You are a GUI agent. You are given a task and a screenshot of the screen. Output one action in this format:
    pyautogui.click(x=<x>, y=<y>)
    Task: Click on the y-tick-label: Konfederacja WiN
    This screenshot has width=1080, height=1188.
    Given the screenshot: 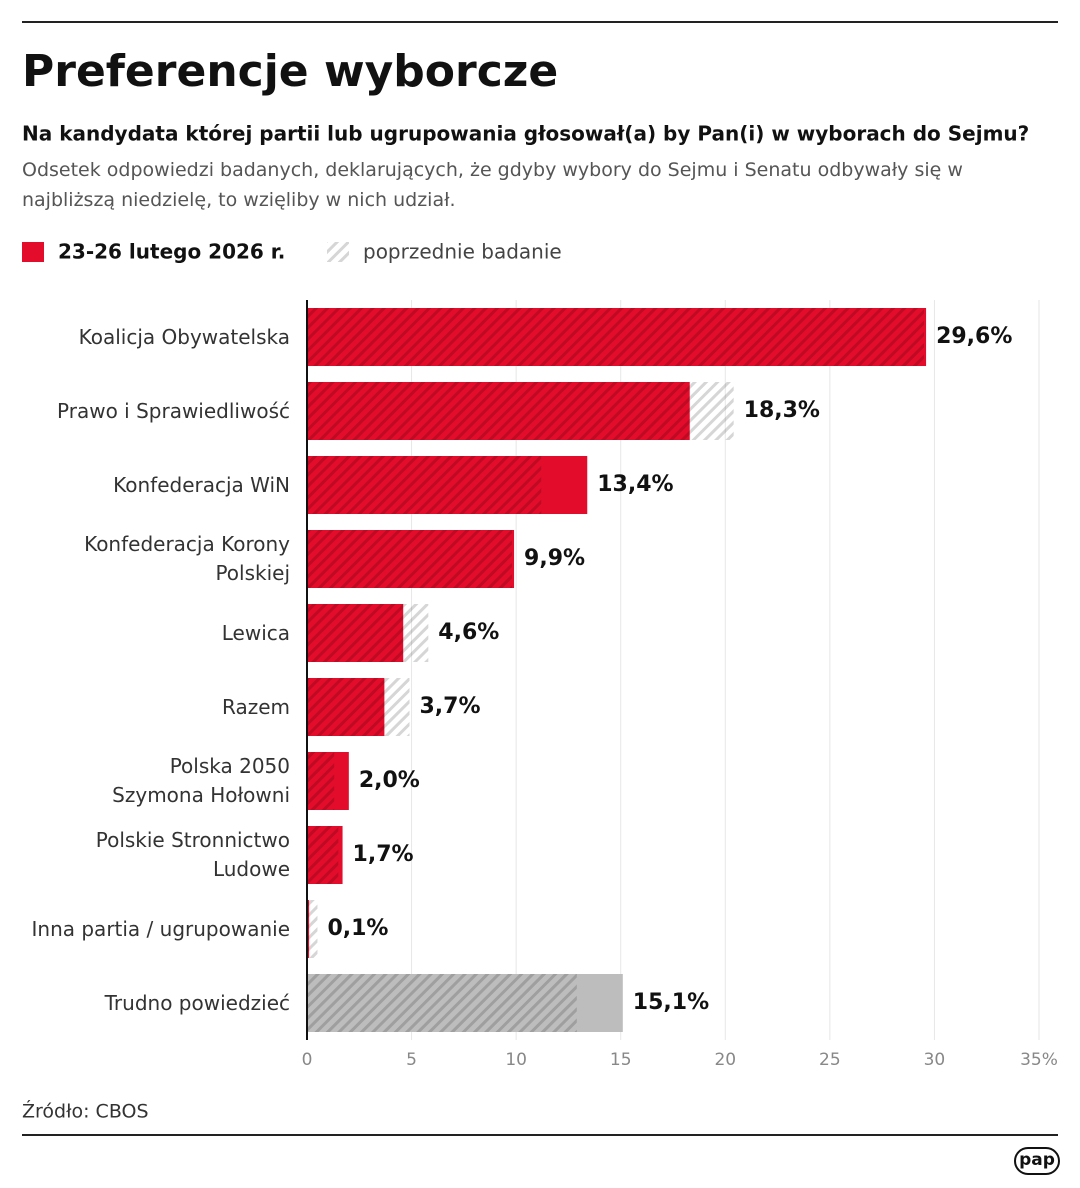 What is the action you would take?
    pyautogui.click(x=201, y=484)
    